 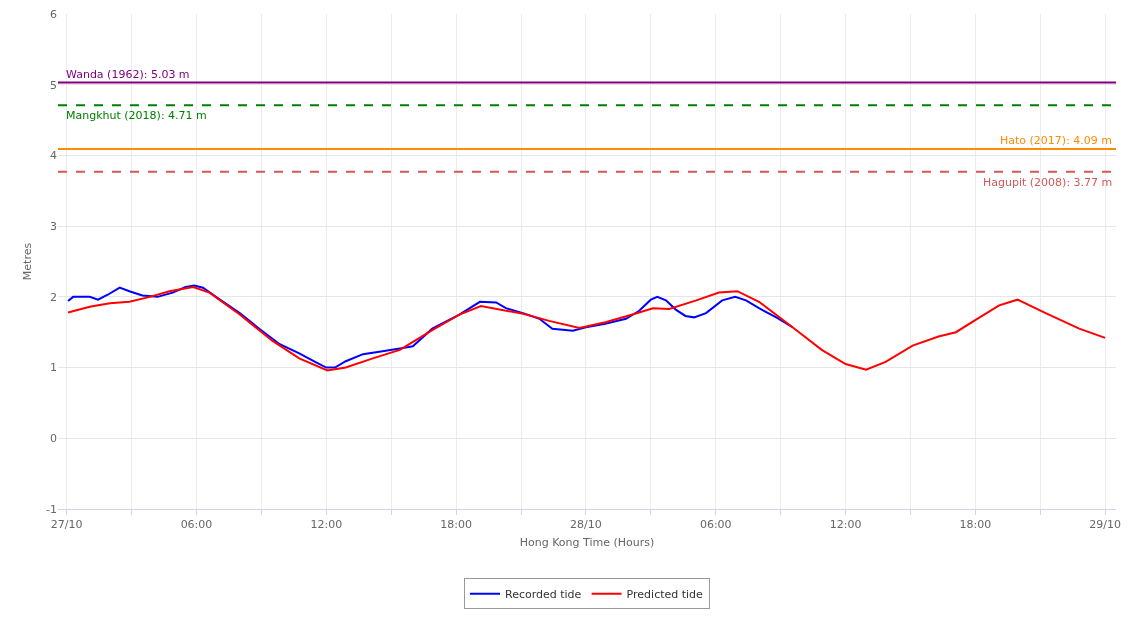 I want to click on x-axis-title: Hong Kong Time (Hours), so click(x=587, y=543).